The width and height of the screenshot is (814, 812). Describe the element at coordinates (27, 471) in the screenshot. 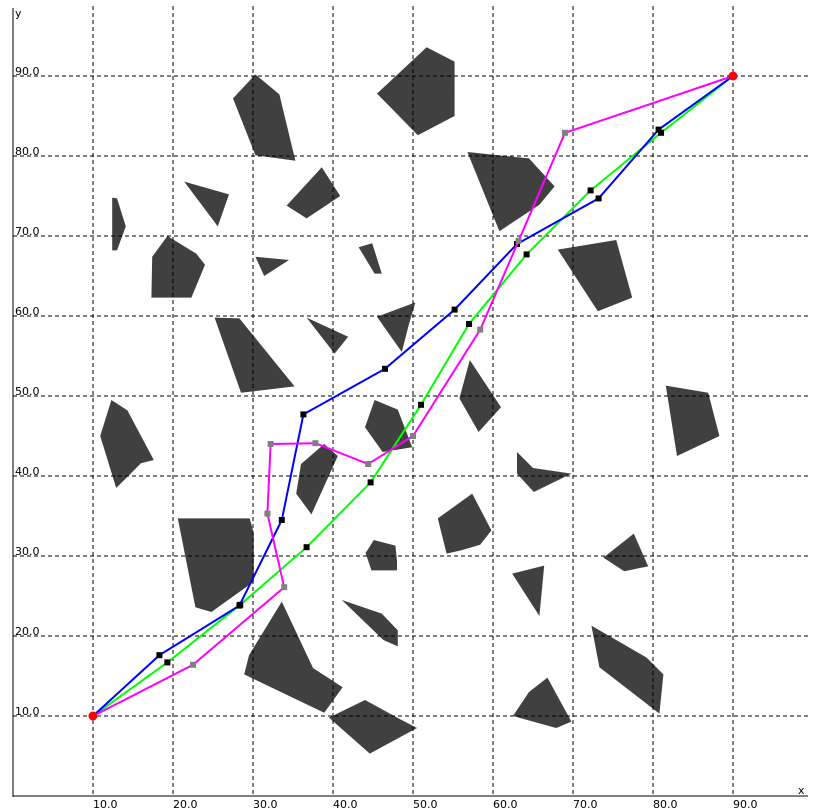

I see `y-tick-label: 40.0` at that location.